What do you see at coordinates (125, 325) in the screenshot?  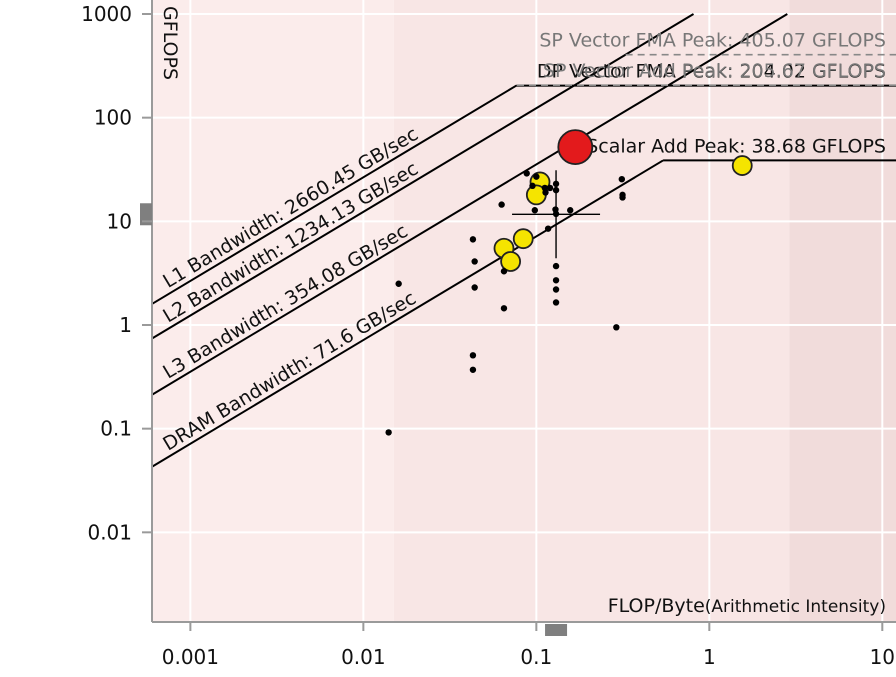 I see `y-tick-label-3: 1` at bounding box center [125, 325].